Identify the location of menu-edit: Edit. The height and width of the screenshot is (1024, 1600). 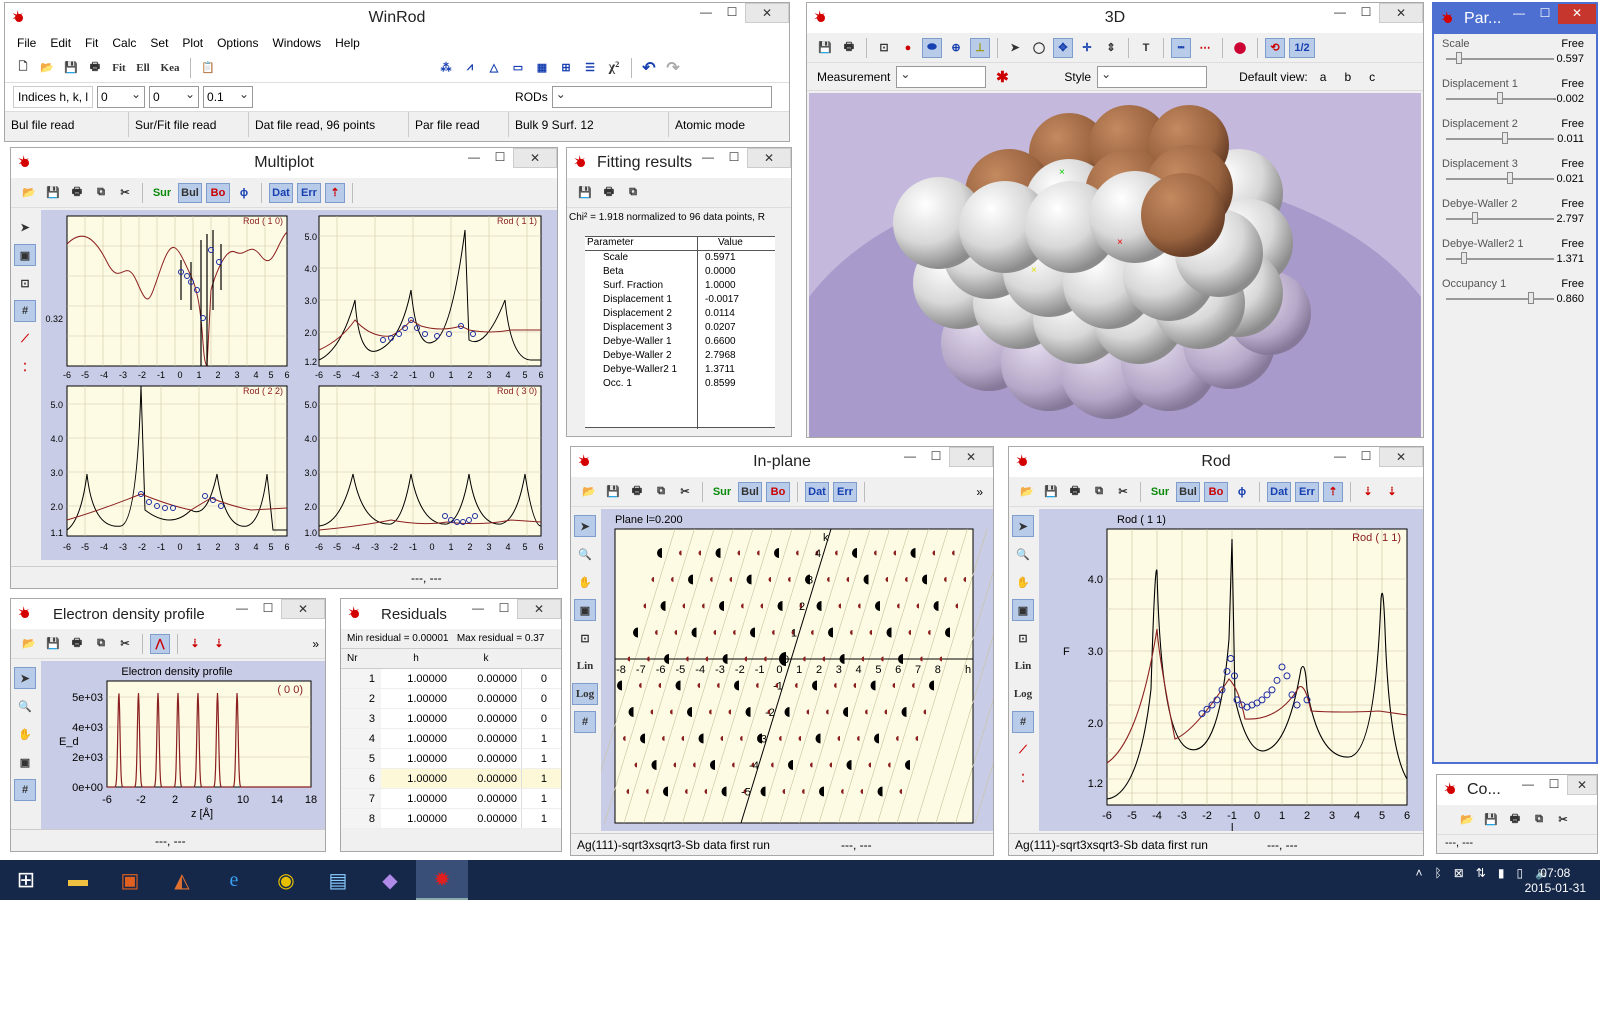
(61, 43).